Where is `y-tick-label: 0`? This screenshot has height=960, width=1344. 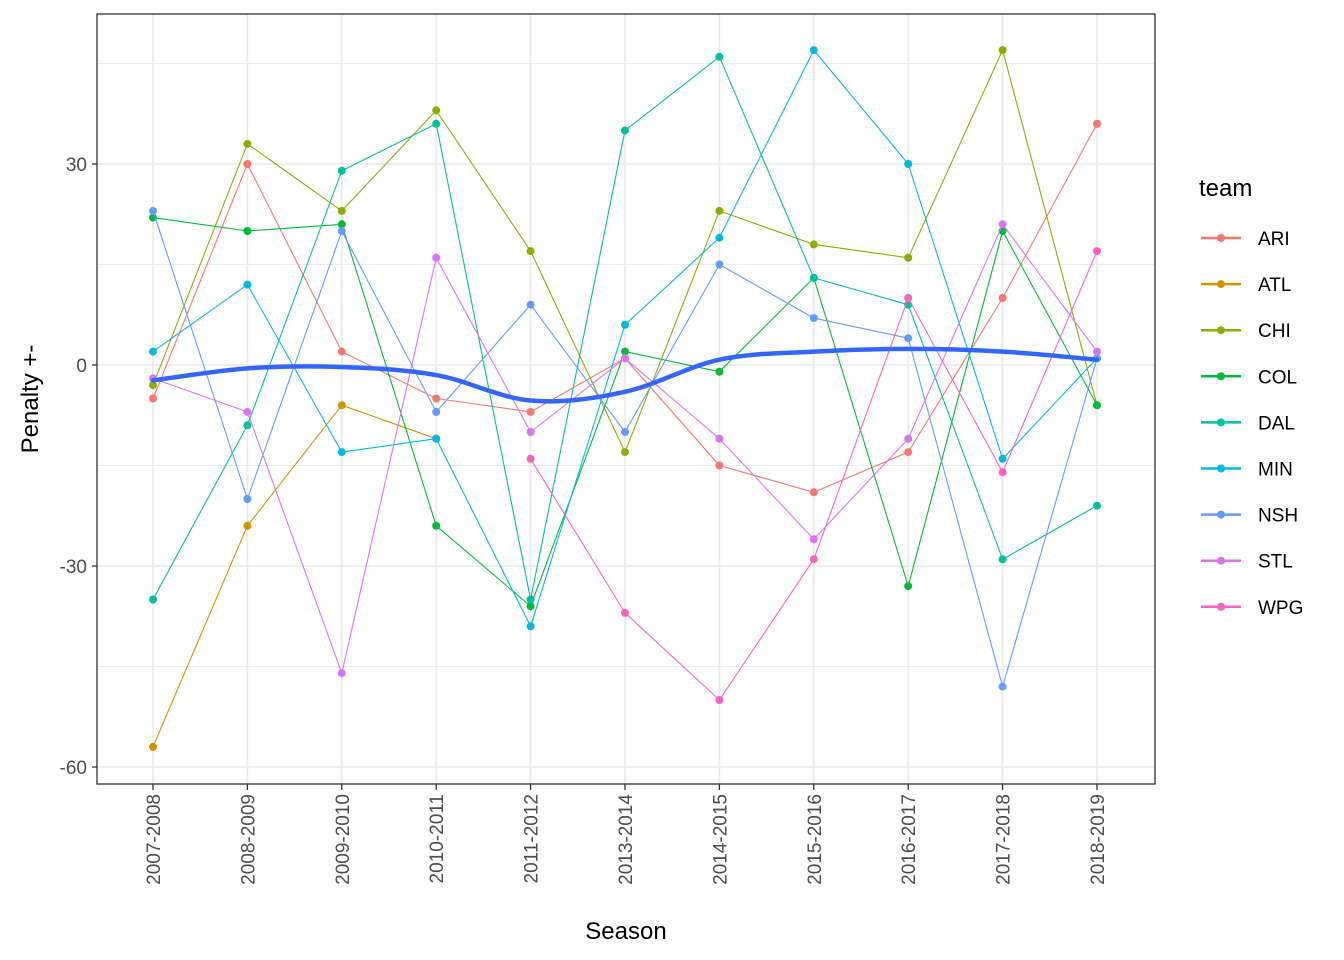 y-tick-label: 0 is located at coordinates (81, 366).